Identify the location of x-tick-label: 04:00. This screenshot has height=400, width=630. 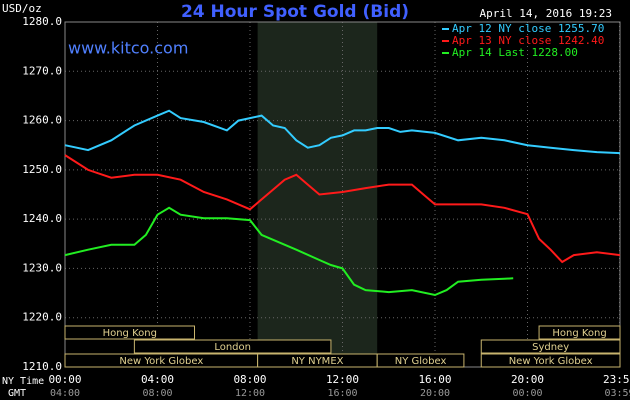
(157, 379).